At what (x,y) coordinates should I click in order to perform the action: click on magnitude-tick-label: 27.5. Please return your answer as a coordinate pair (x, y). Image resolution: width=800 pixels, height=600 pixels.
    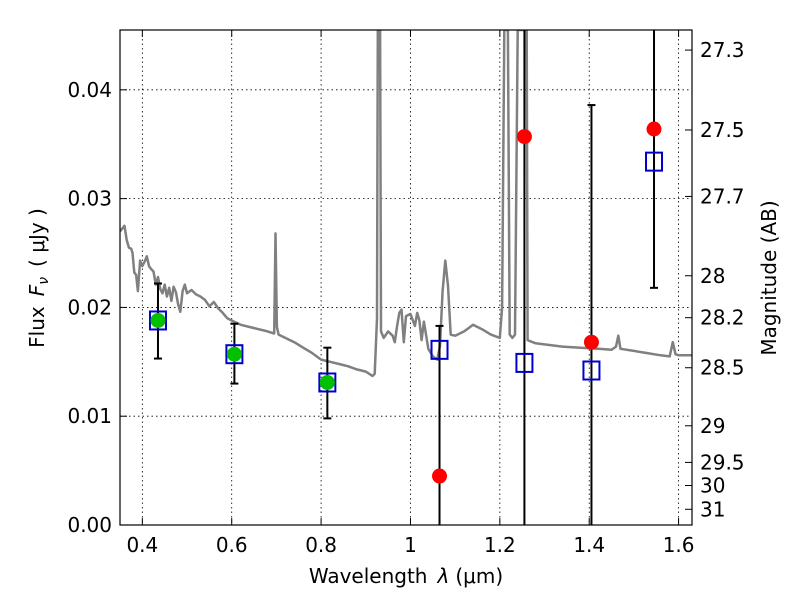
    Looking at the image, I should click on (722, 130).